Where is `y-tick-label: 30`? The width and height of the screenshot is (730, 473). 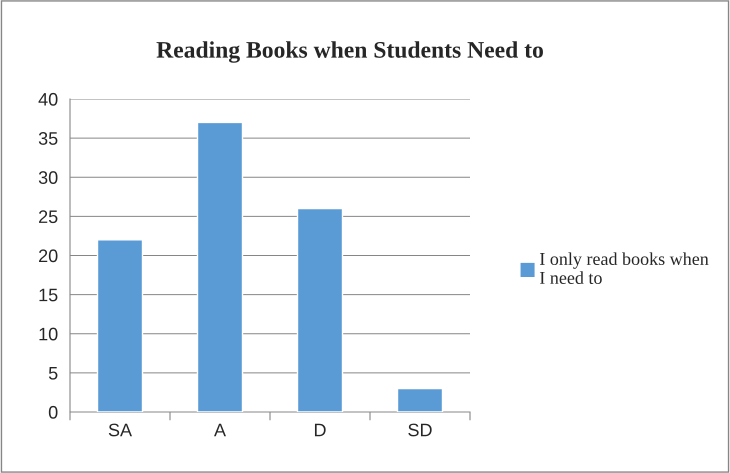
y-tick-label: 30 is located at coordinates (48, 177).